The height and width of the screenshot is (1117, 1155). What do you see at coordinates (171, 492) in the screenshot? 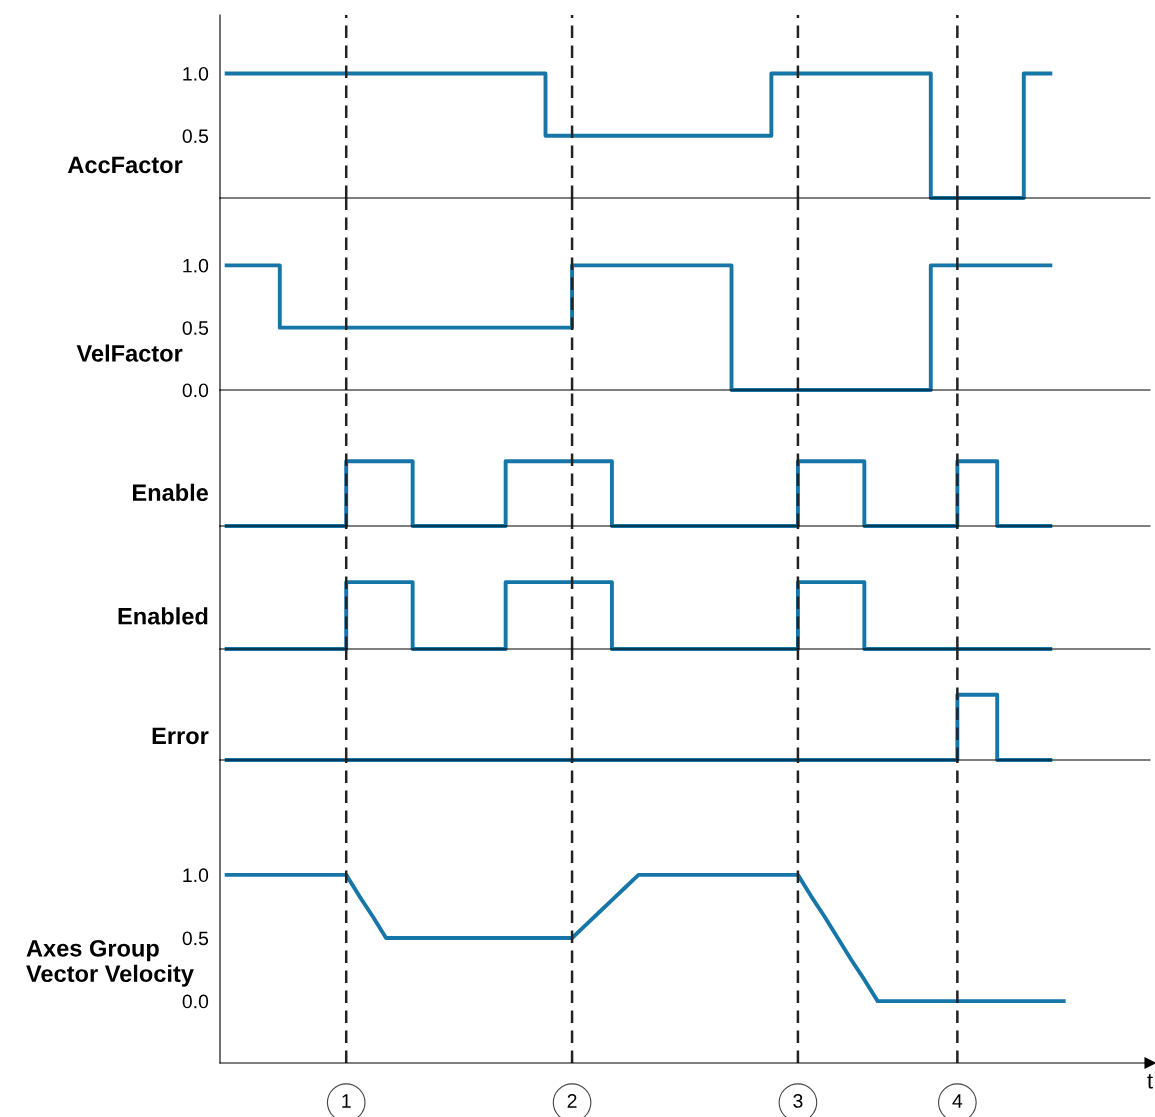
I see `y-axis-title: Enable` at bounding box center [171, 492].